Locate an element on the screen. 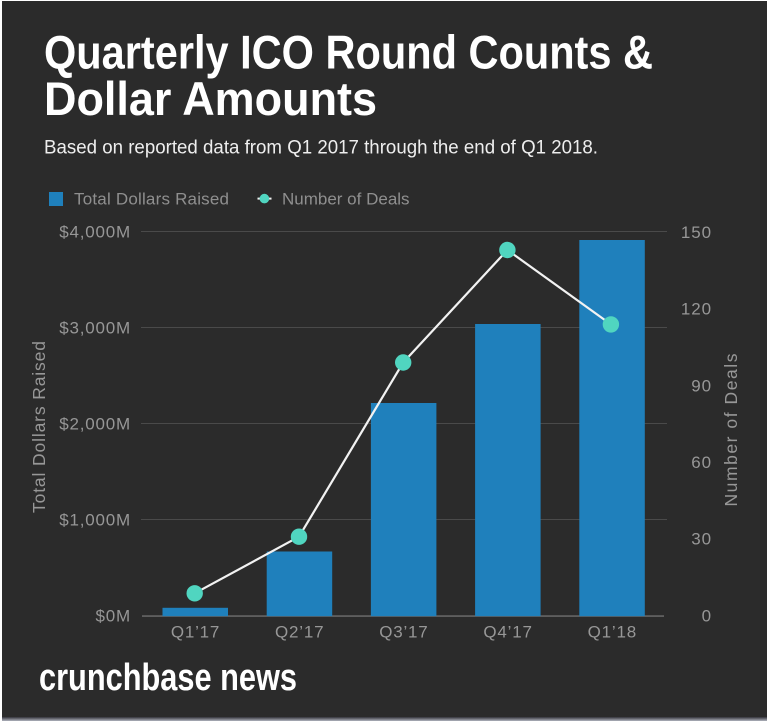 This screenshot has height=721, width=768. svg-text: 30 is located at coordinates (701, 539).